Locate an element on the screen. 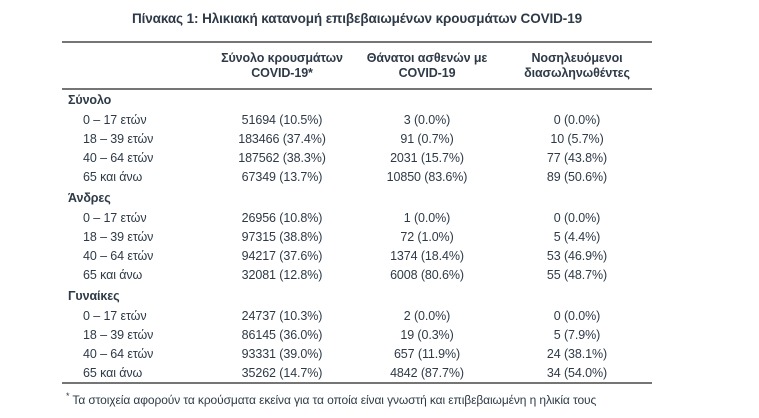 The image size is (759, 418). column-header-line1: Θάνατοι ασθενών με is located at coordinates (427, 58).